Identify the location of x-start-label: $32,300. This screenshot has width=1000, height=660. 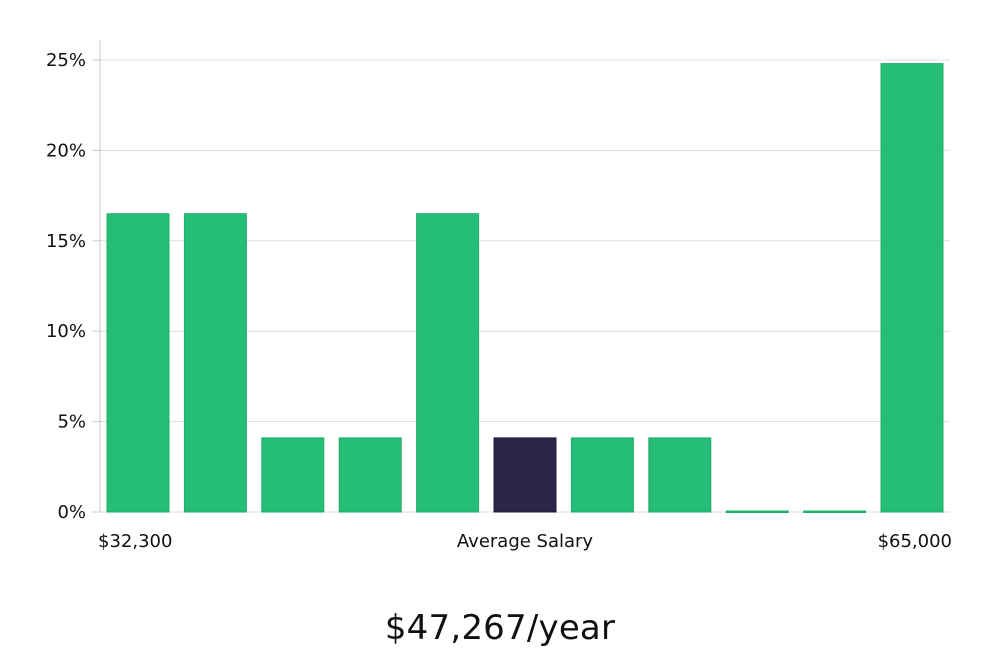
(135, 541).